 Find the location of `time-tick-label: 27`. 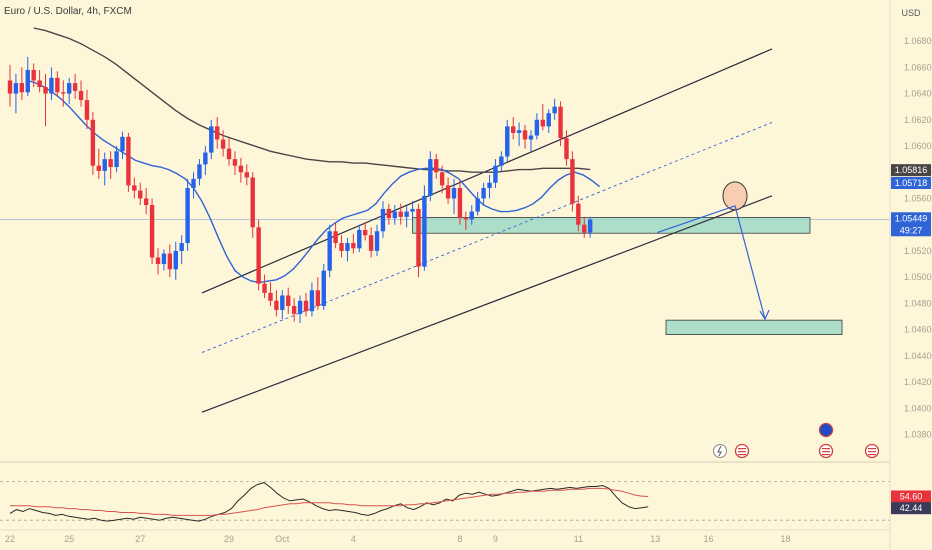

time-tick-label: 27 is located at coordinates (140, 539).